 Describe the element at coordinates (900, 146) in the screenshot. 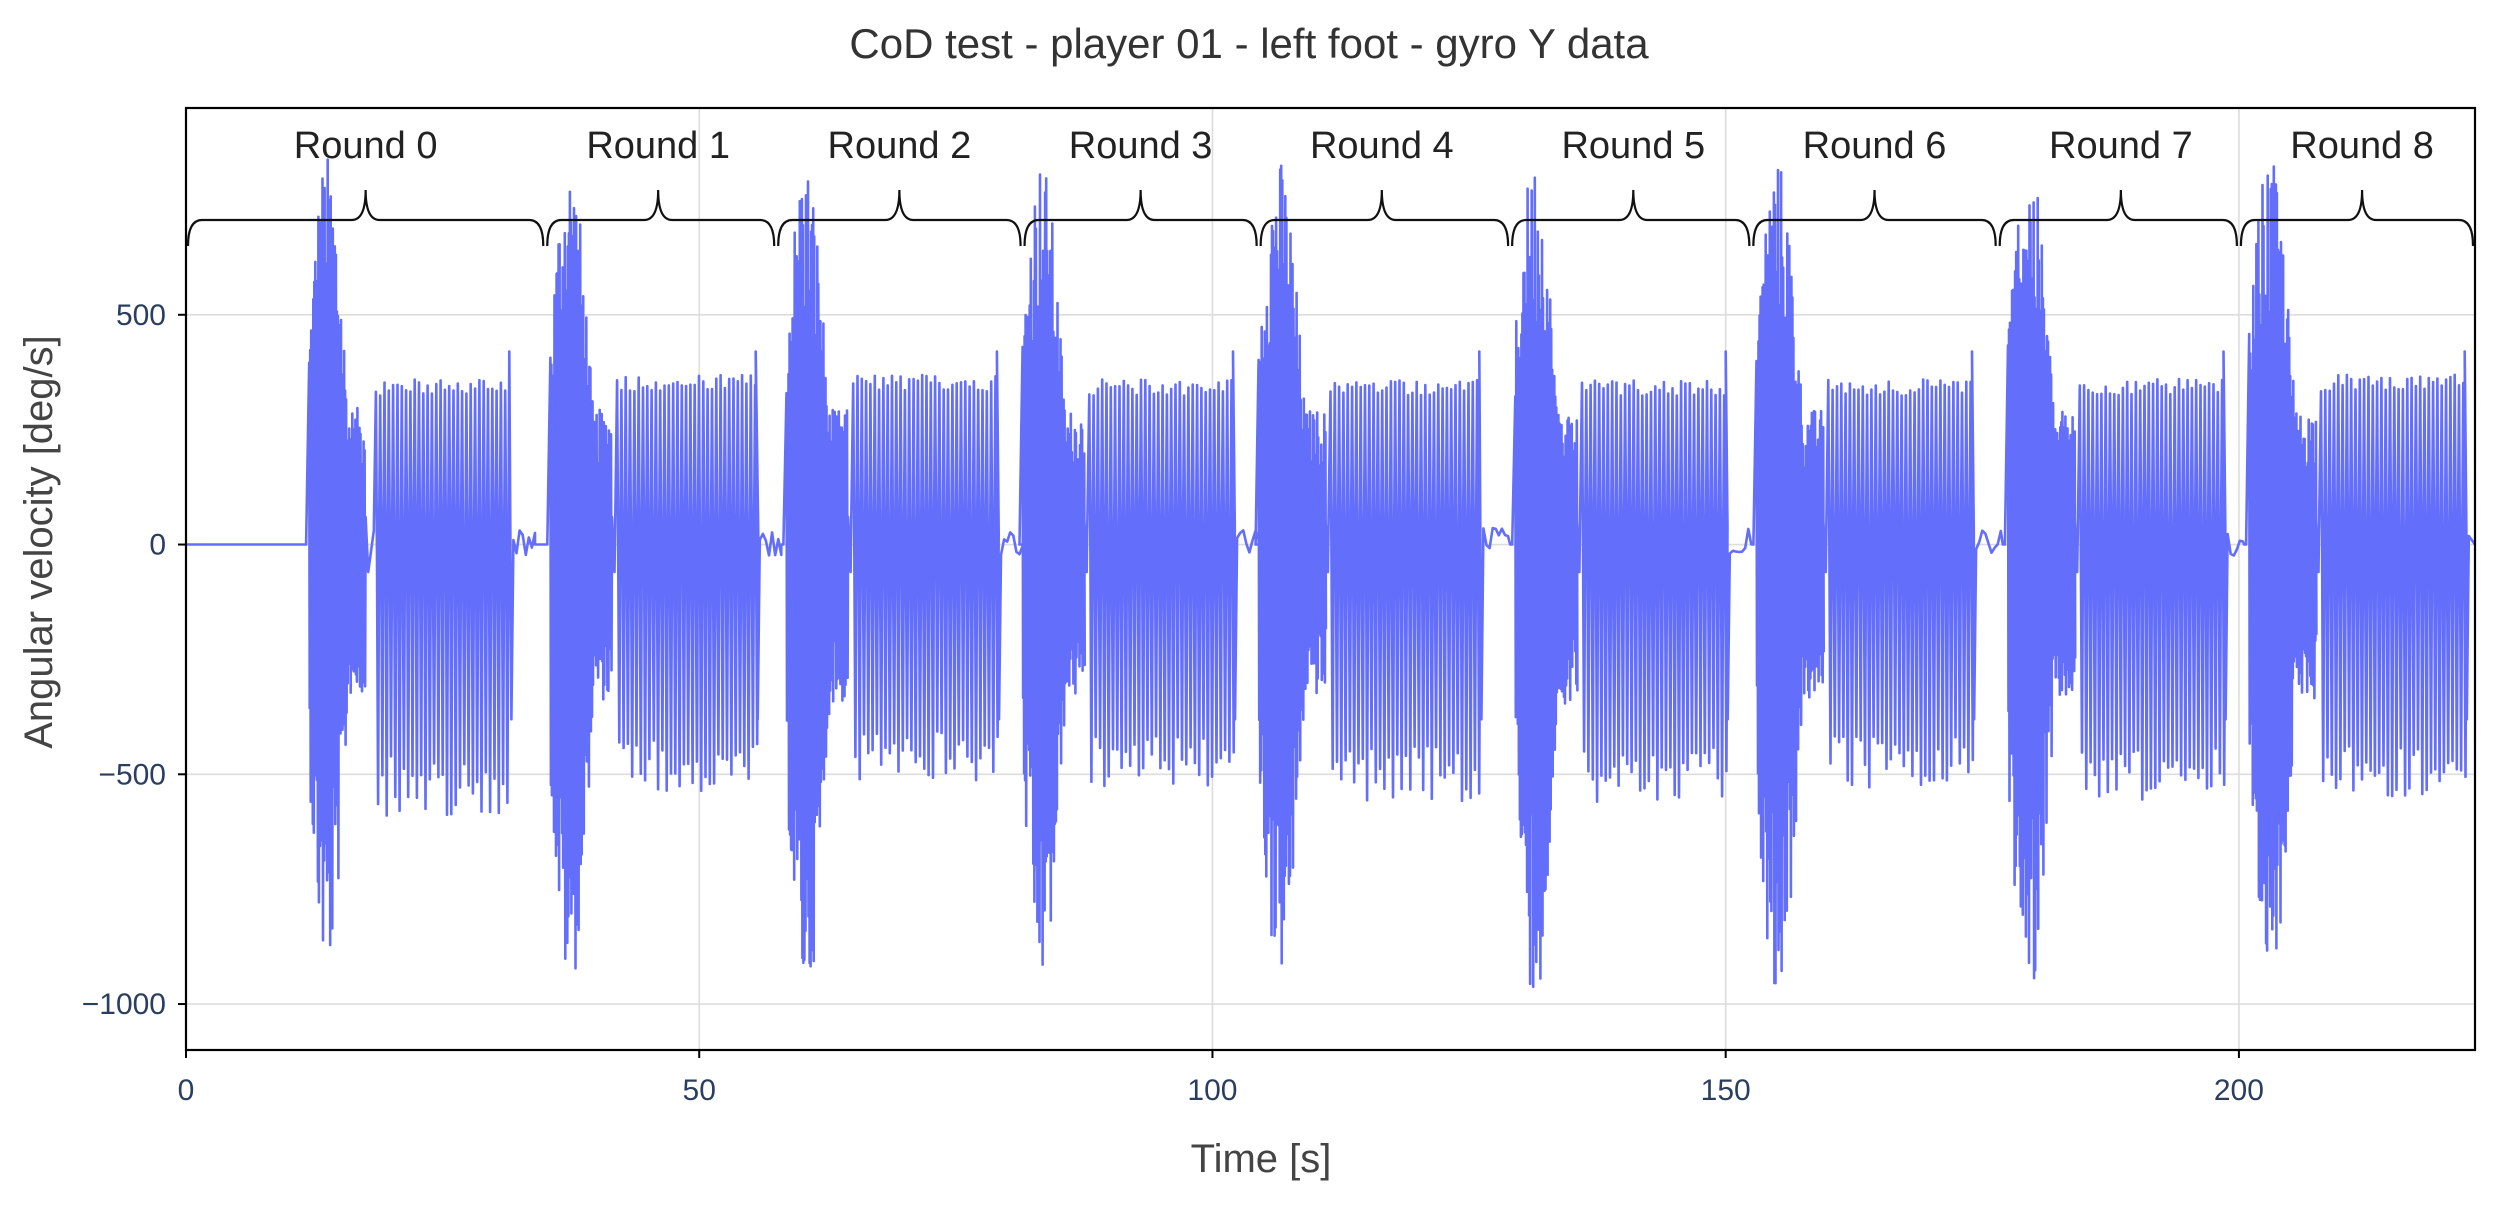

I see `round-label-2: Round 2` at that location.